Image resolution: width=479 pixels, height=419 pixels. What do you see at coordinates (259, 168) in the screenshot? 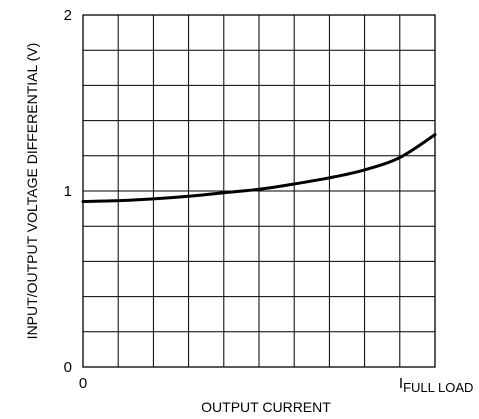
I see `series-line` at bounding box center [259, 168].